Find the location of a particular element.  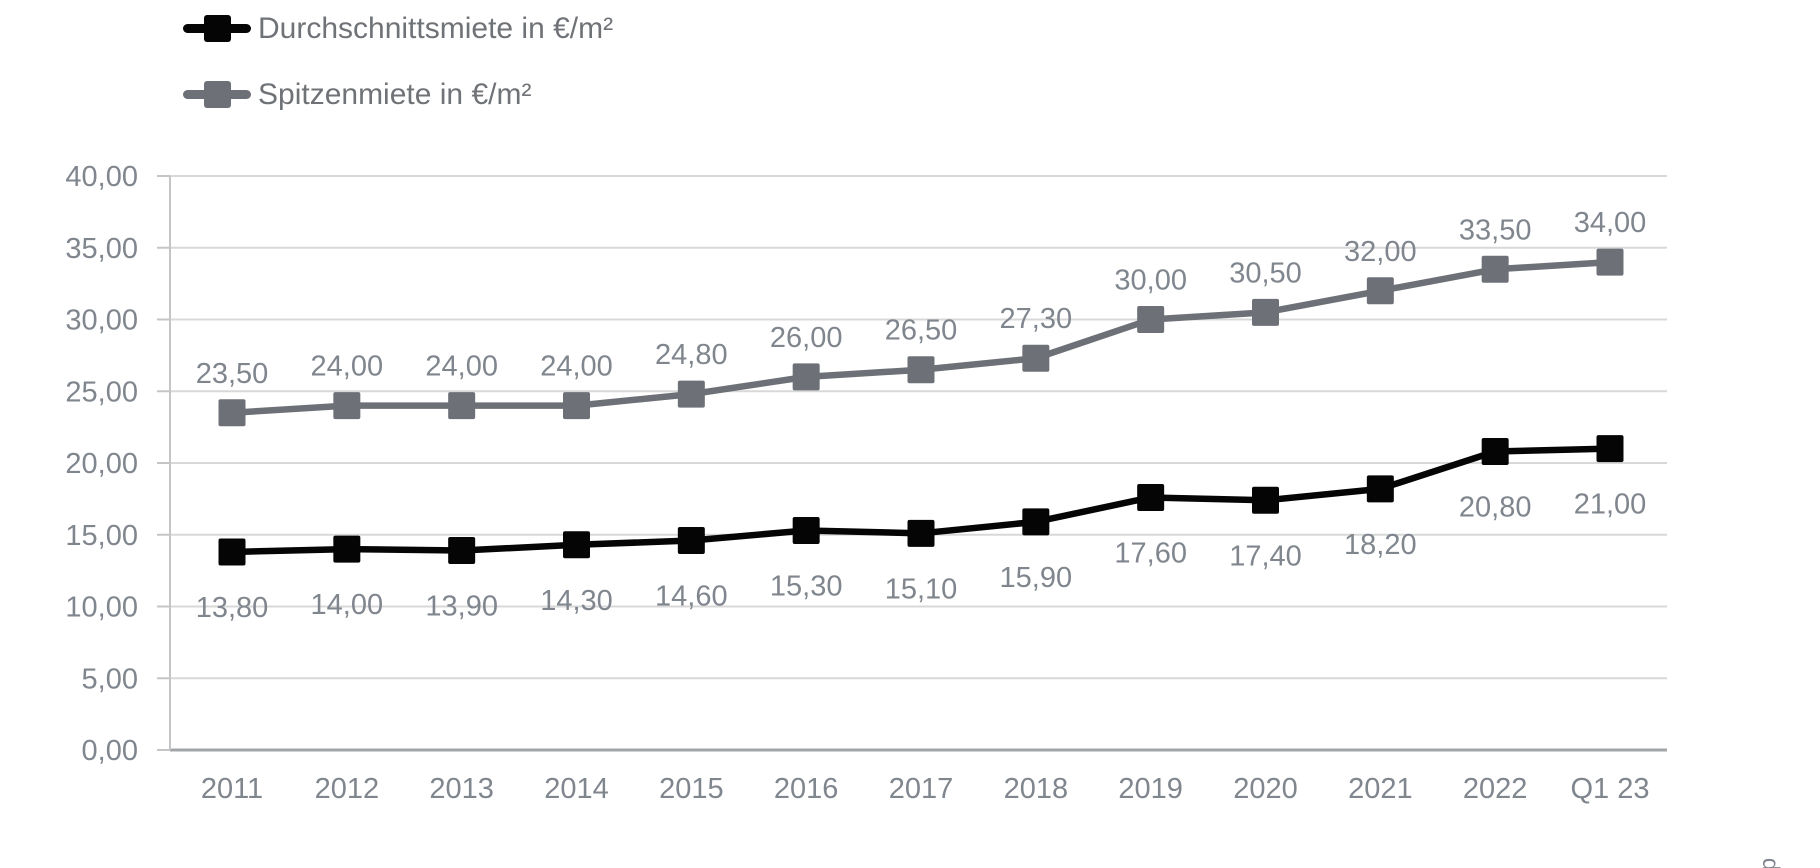

legend-label-spitzenmiete: Spitzenmiete in €/m² is located at coordinates (395, 94).